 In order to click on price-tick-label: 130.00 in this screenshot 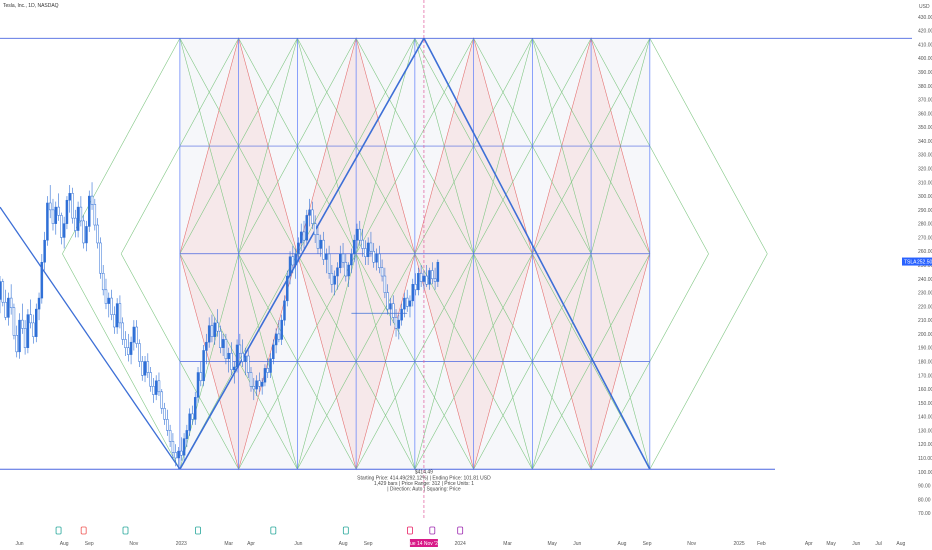, I will do `click(925, 431)`.